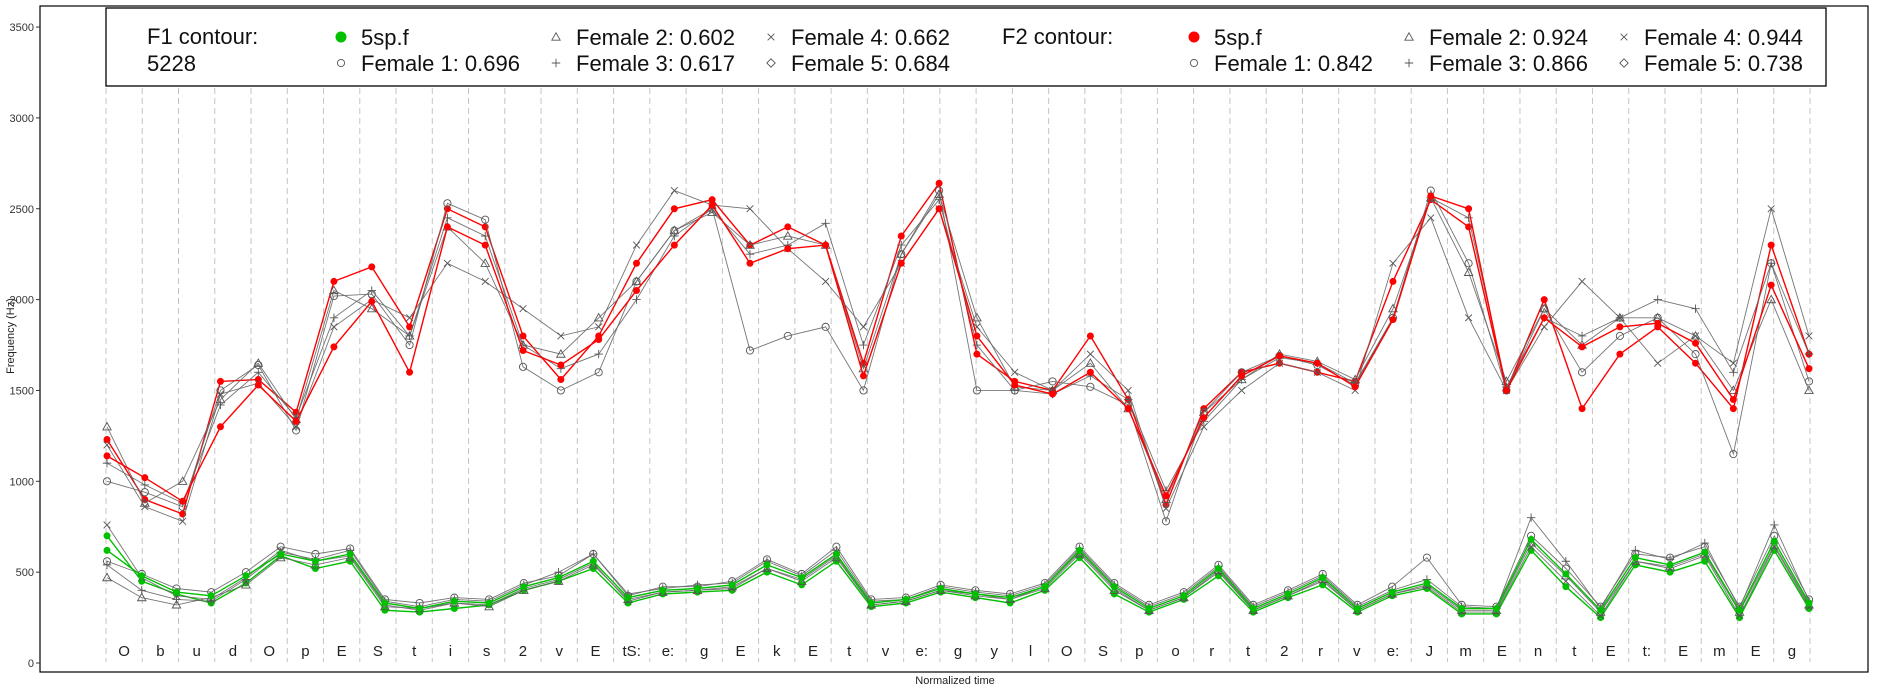 This screenshot has width=1880, height=689. What do you see at coordinates (25, 573) in the screenshot?
I see `y-tick-label: 500` at bounding box center [25, 573].